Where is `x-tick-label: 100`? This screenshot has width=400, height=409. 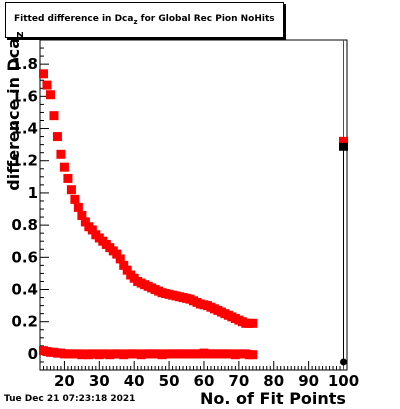 x-tick-label: 100 is located at coordinates (343, 381).